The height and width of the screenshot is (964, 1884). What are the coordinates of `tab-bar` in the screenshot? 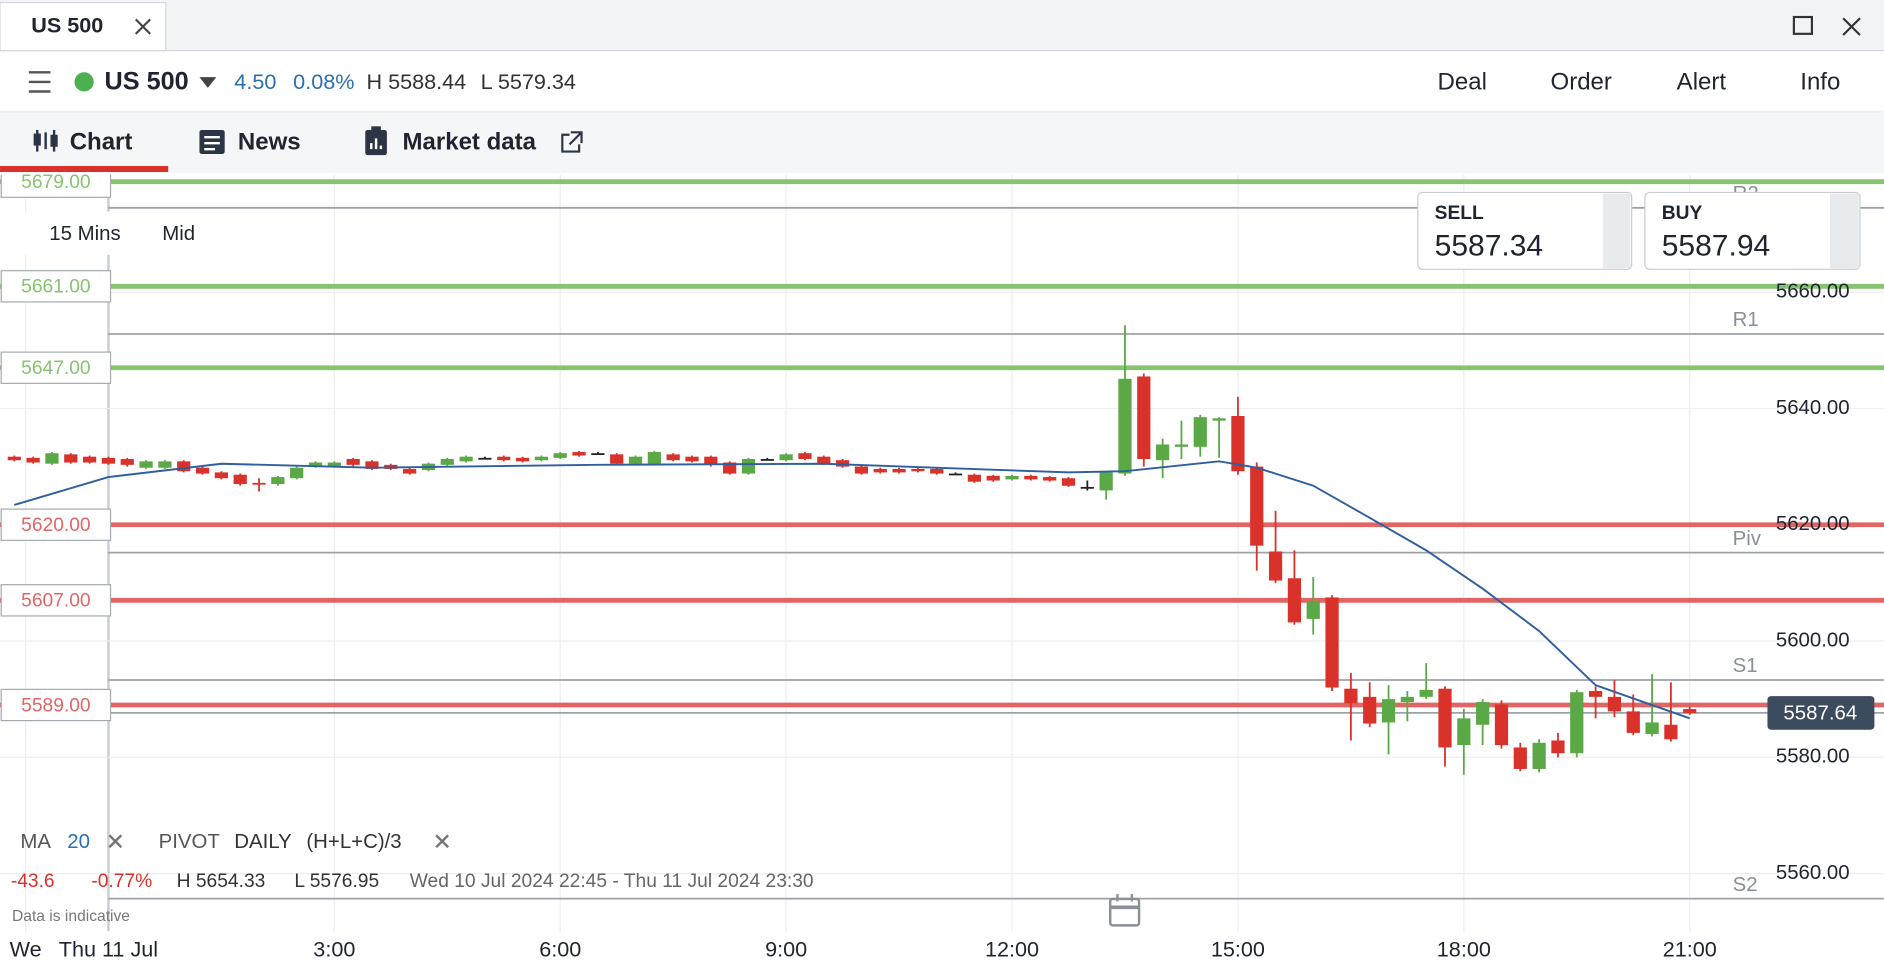 It's located at (942, 25).